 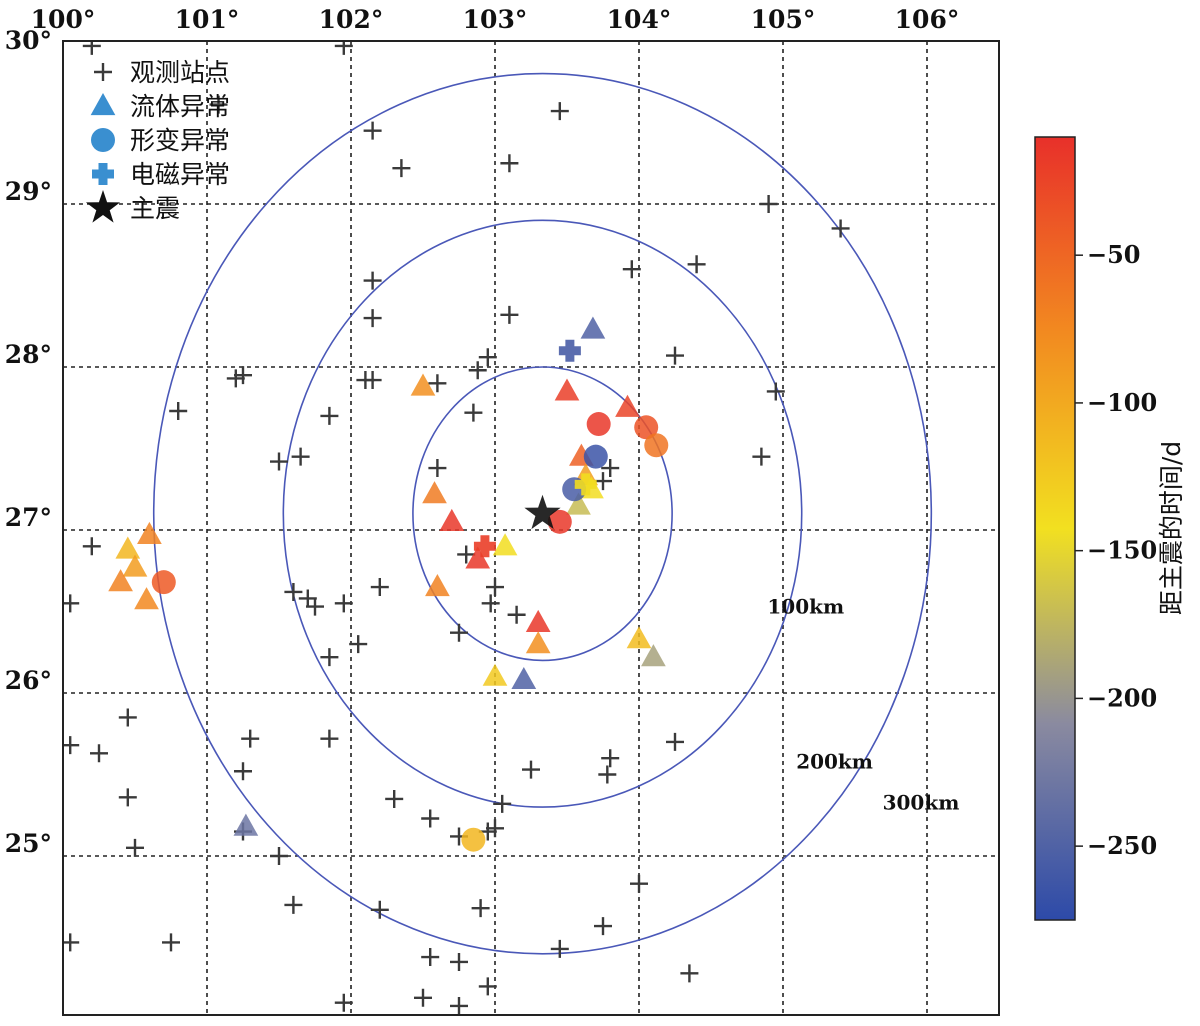 I want to click on legend-plus-icon, so click(x=103, y=72).